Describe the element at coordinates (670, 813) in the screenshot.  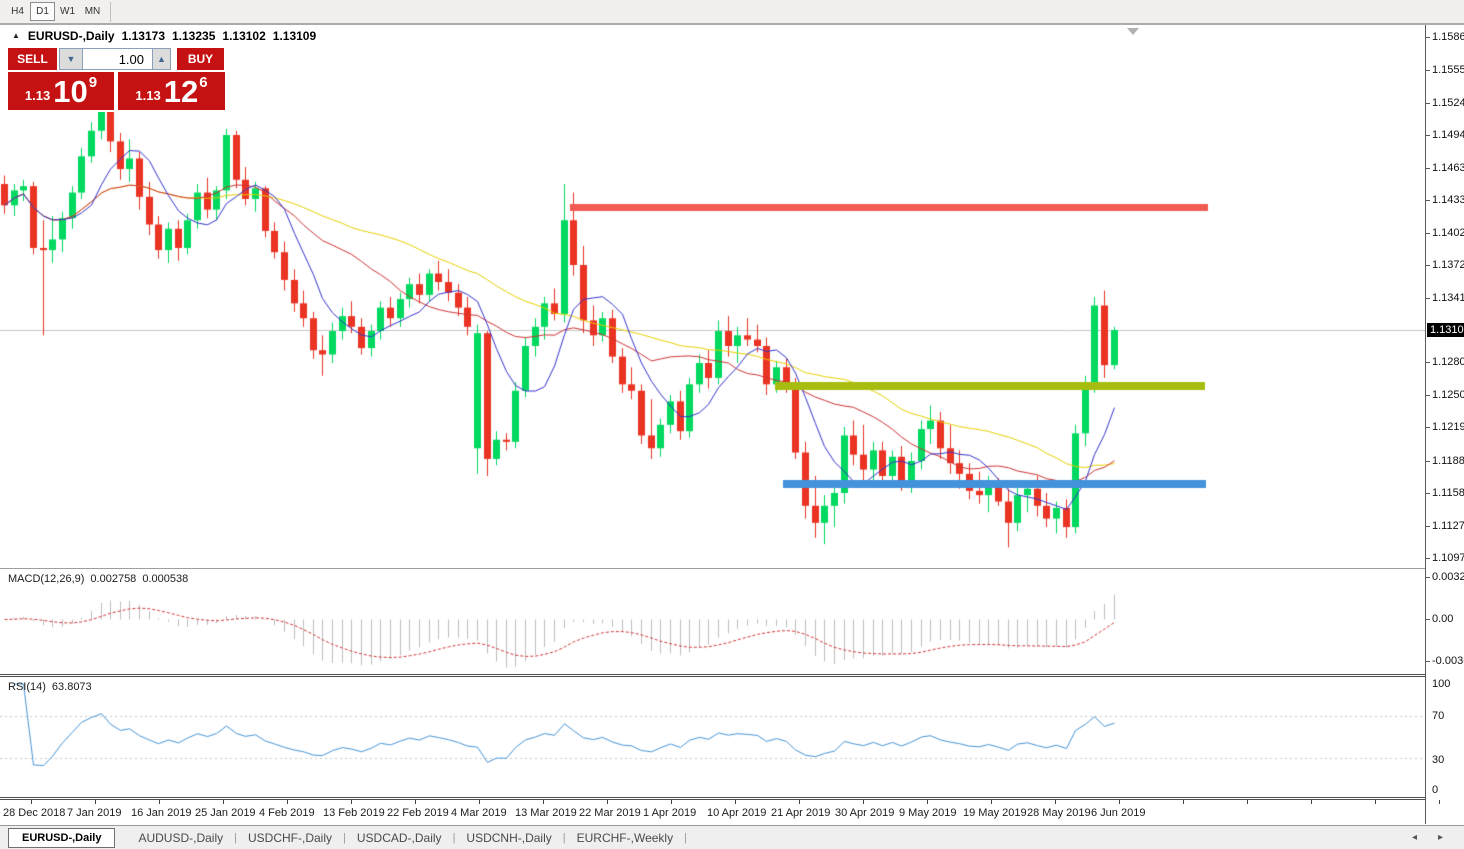
I see `date-axis-label: 1 Apr 2019` at that location.